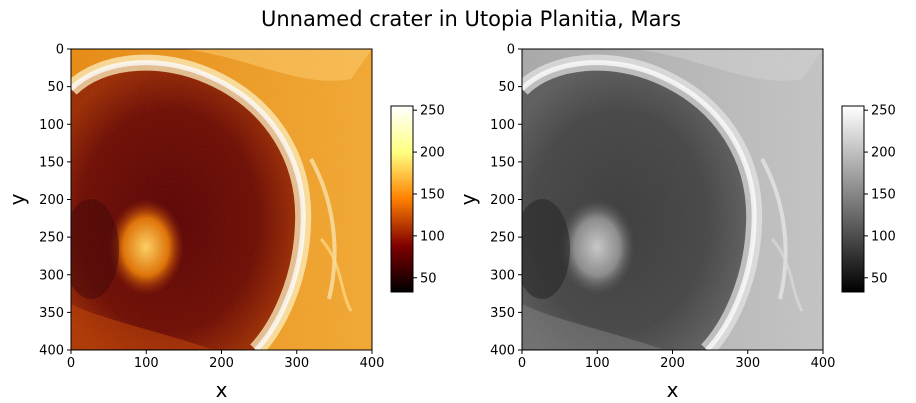  I want to click on figure-title: Unnamed crater in Utopia Planitia, Mars, so click(471, 19).